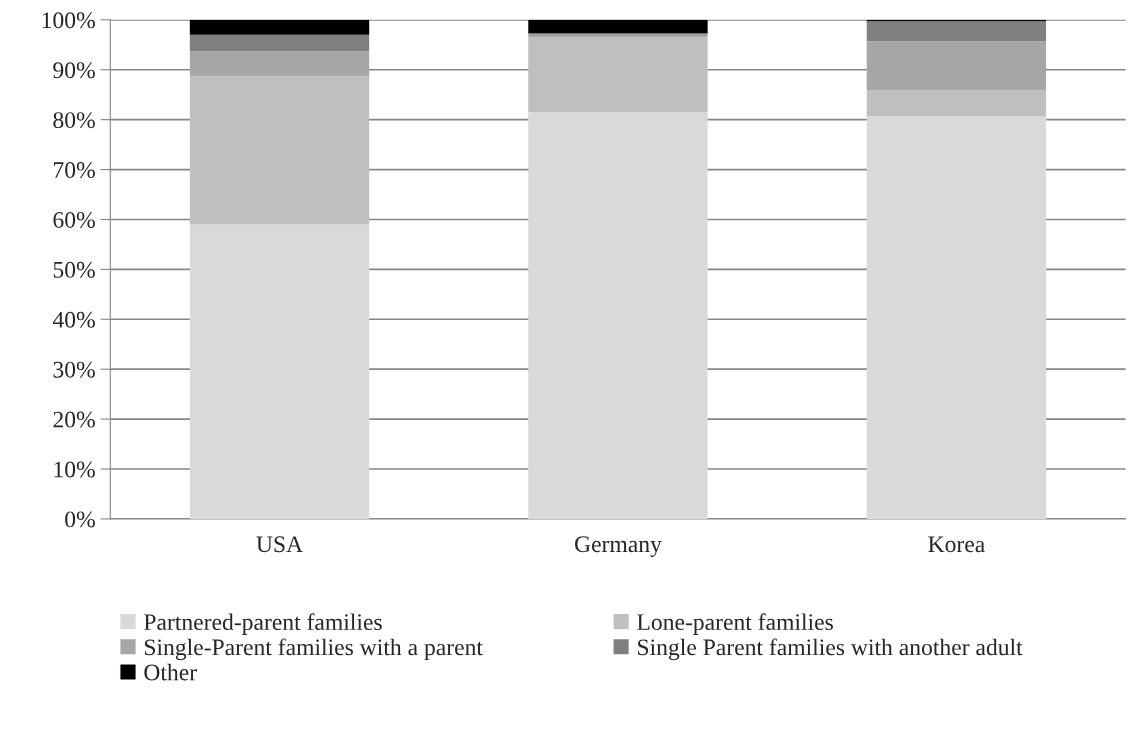 The height and width of the screenshot is (734, 1137). What do you see at coordinates (80, 519) in the screenshot?
I see `y-tick-label: 0%` at bounding box center [80, 519].